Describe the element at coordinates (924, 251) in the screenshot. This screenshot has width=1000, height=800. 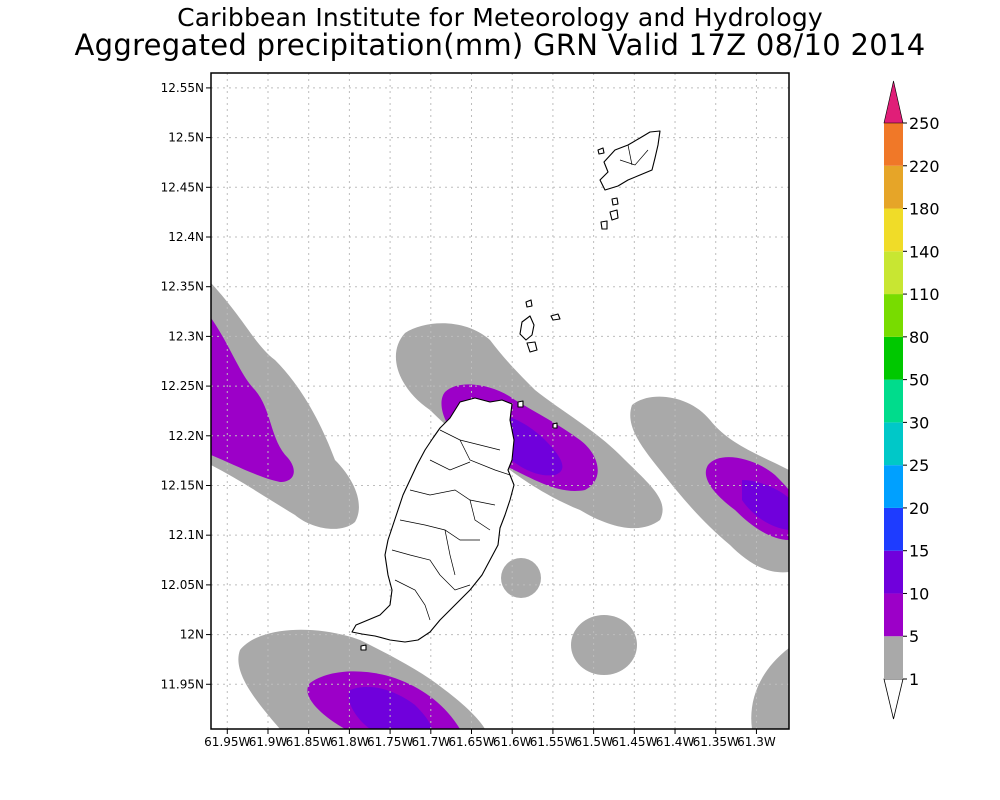
I see `colorbar-label: 140` at that location.